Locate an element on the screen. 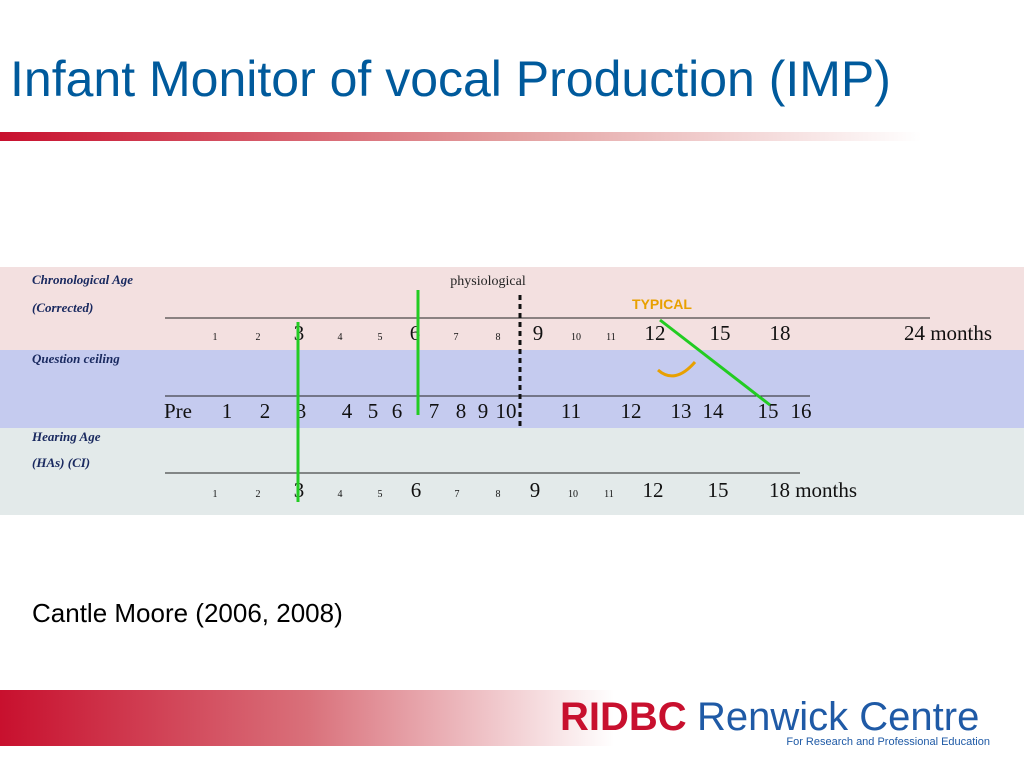 Image resolution: width=1024 pixels, height=768 pixels. row-label: Question ceiling is located at coordinates (76, 358).